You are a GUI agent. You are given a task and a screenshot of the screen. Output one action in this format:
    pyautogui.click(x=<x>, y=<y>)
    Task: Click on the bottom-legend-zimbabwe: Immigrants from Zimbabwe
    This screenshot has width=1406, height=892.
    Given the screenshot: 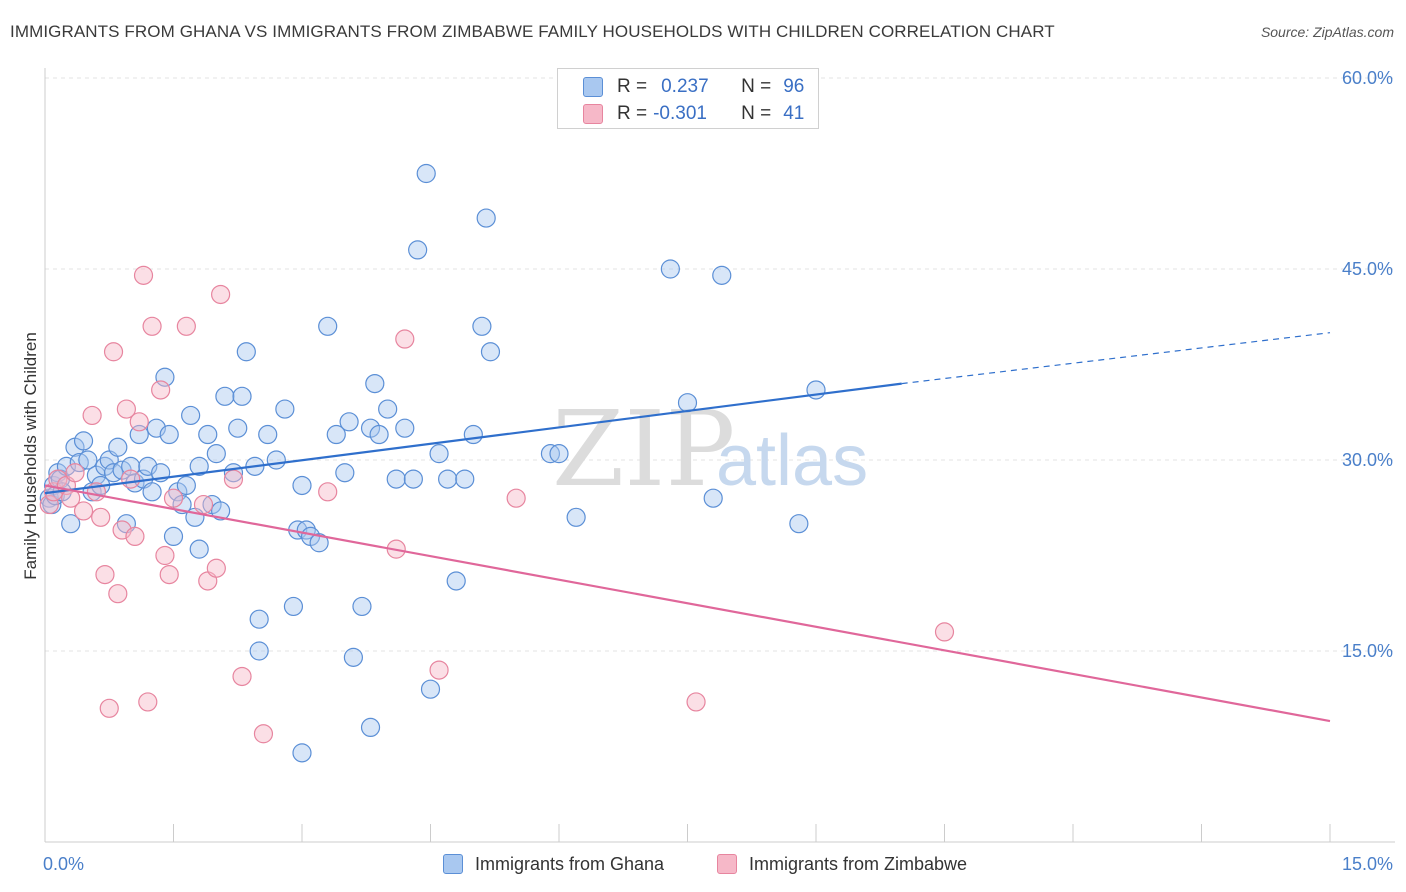 What is the action you would take?
    pyautogui.click(x=842, y=864)
    